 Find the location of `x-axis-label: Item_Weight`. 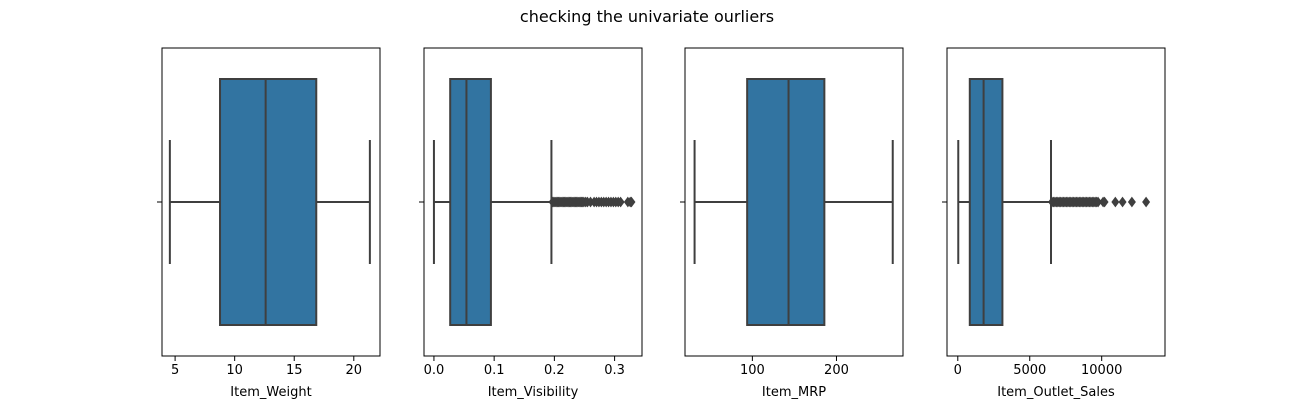

x-axis-label: Item_Weight is located at coordinates (270, 392).